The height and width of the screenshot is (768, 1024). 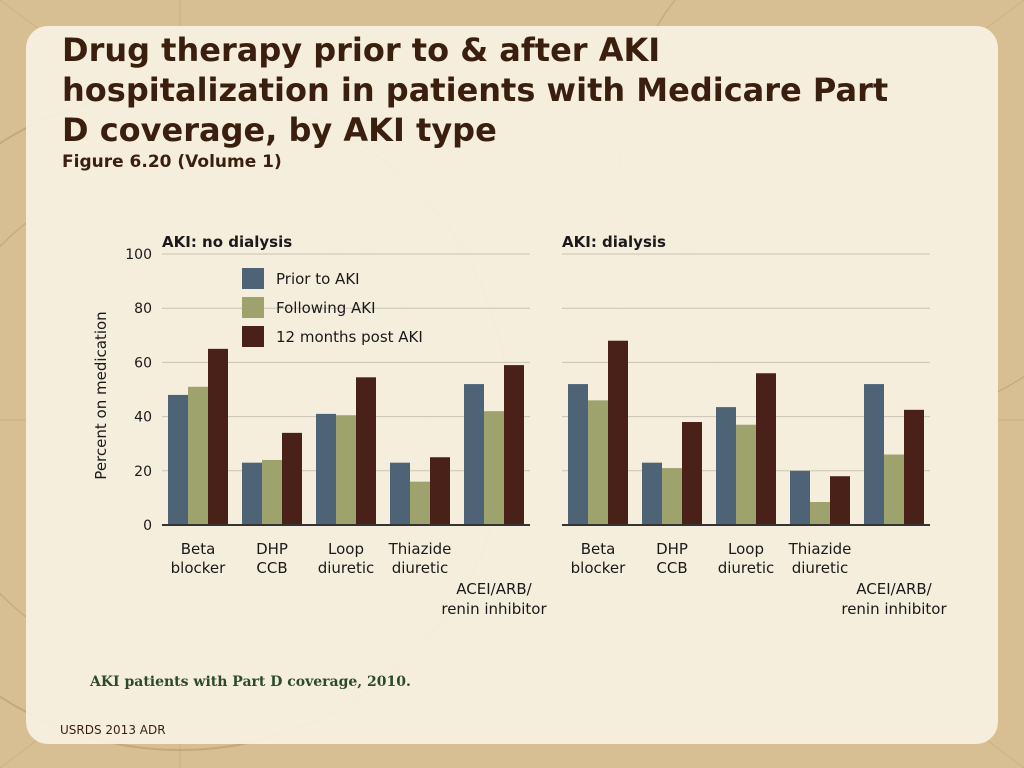 I want to click on bar-panel2-loop-diuretic-series2, so click(x=746, y=474).